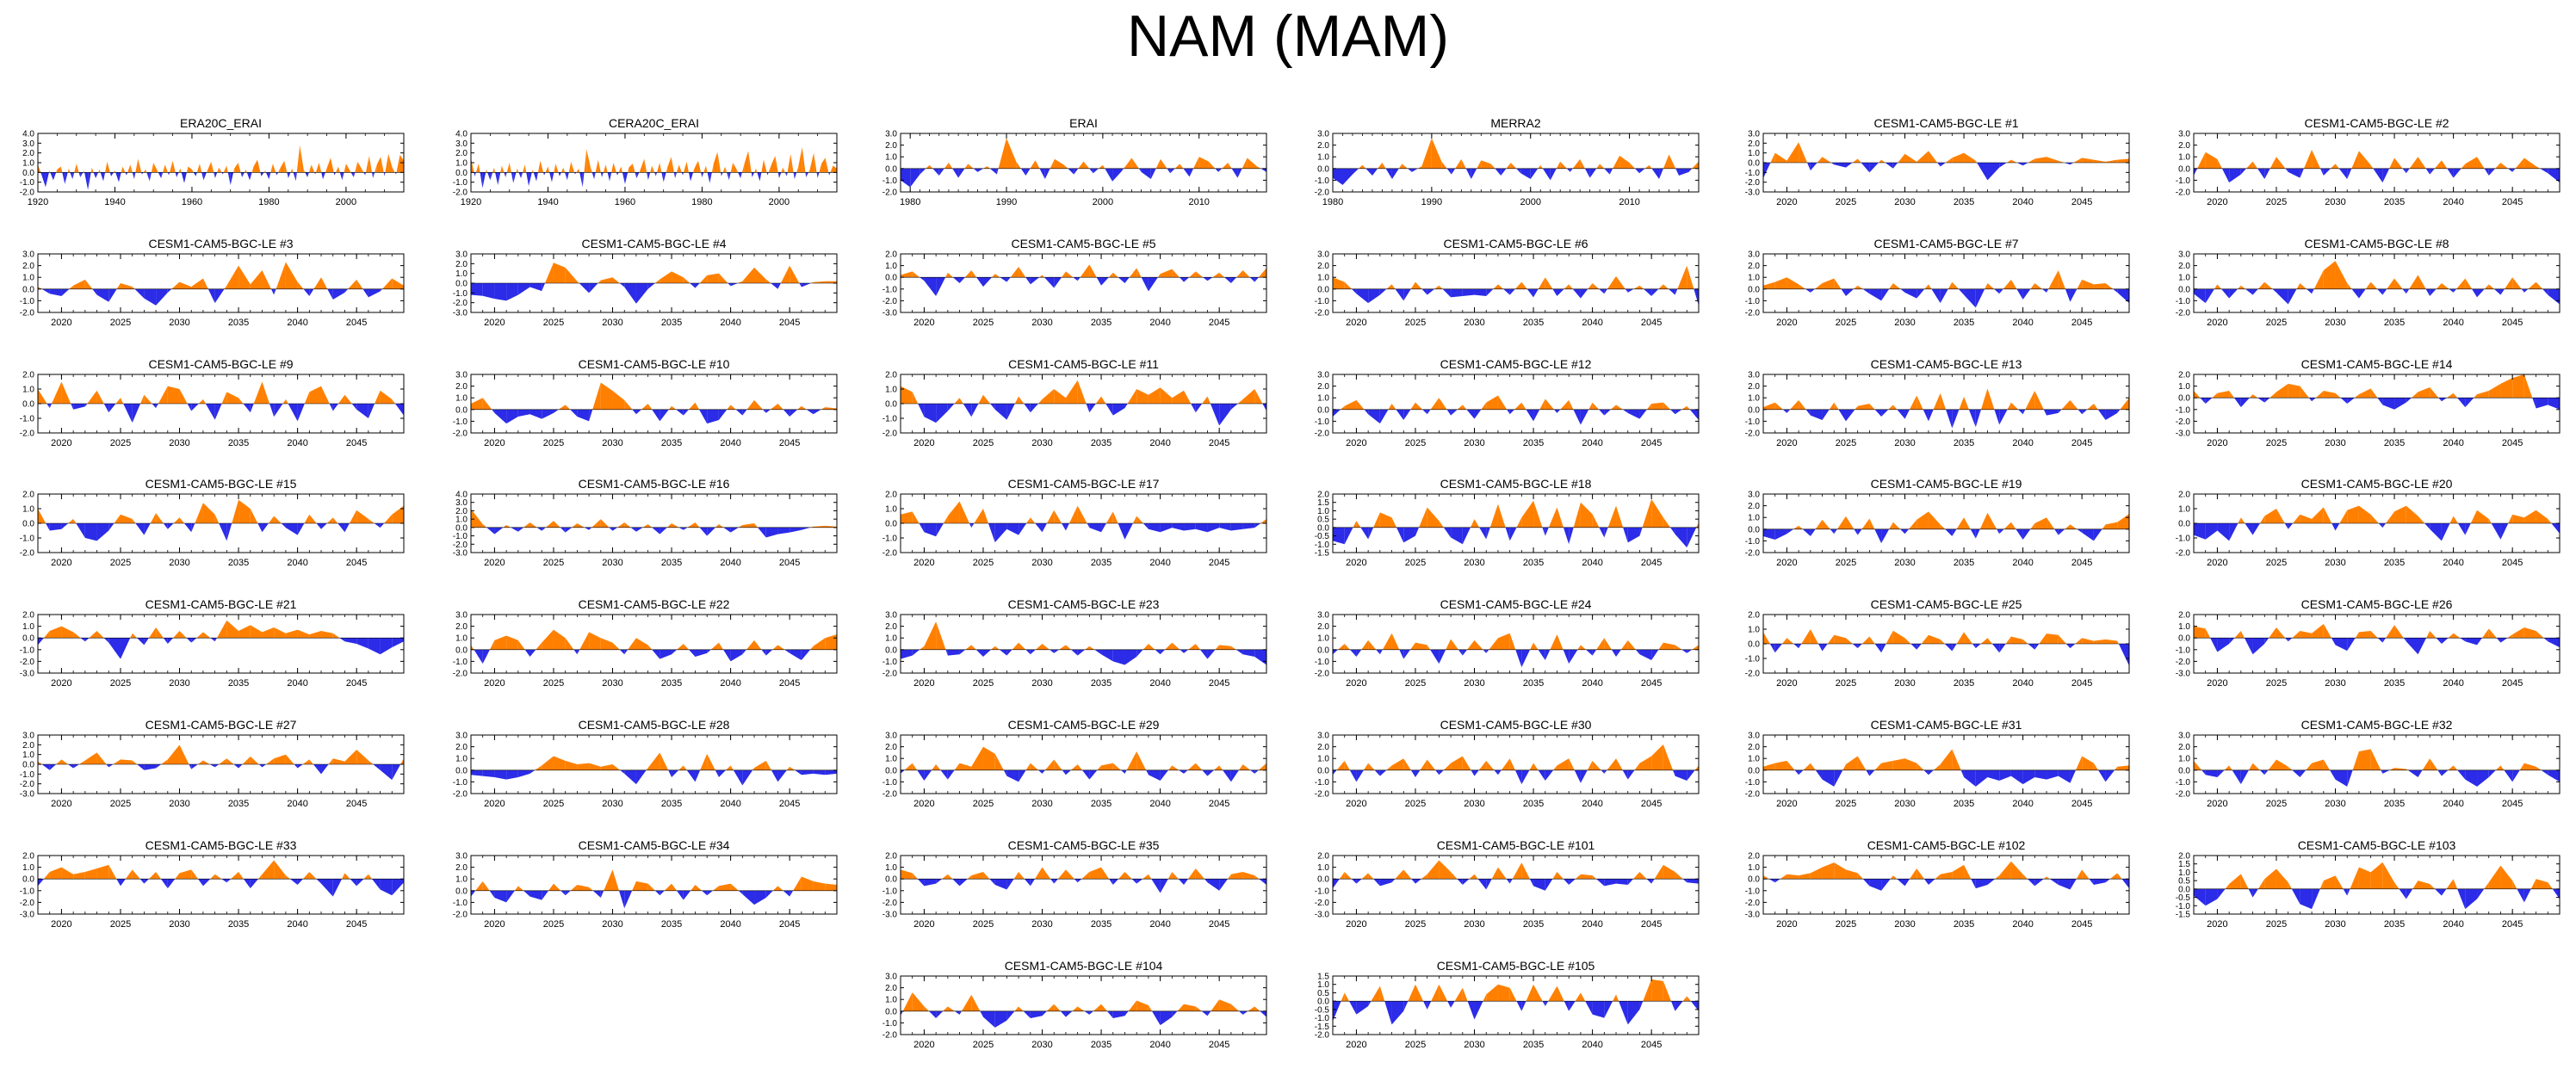 This screenshot has height=1069, width=2576. What do you see at coordinates (1323, 521) in the screenshot?
I see `y-tick-label: 0.5` at bounding box center [1323, 521].